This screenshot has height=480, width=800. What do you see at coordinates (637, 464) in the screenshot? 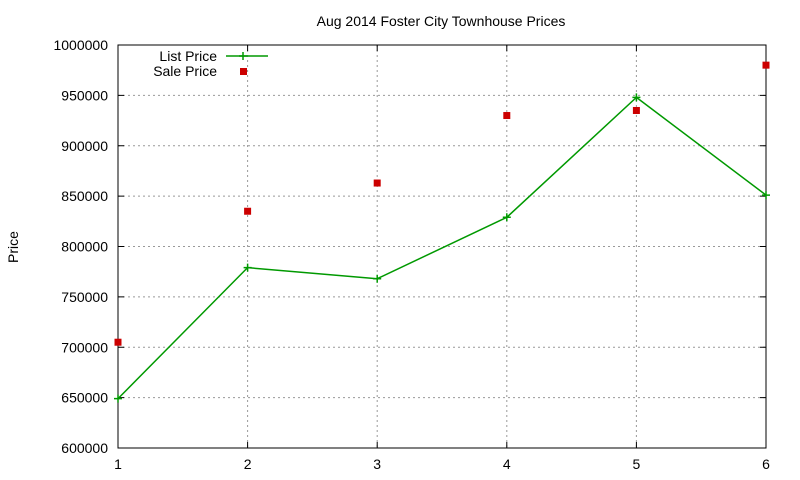
I see `x-tick-label: 5` at bounding box center [637, 464].